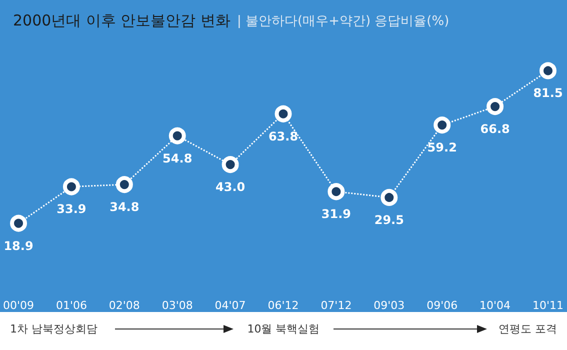 This screenshot has height=350, width=567. What do you see at coordinates (343, 21) in the screenshot?
I see `chart-subtitle: | 불안하다(매우+약간) 응답비율(%)` at bounding box center [343, 21].